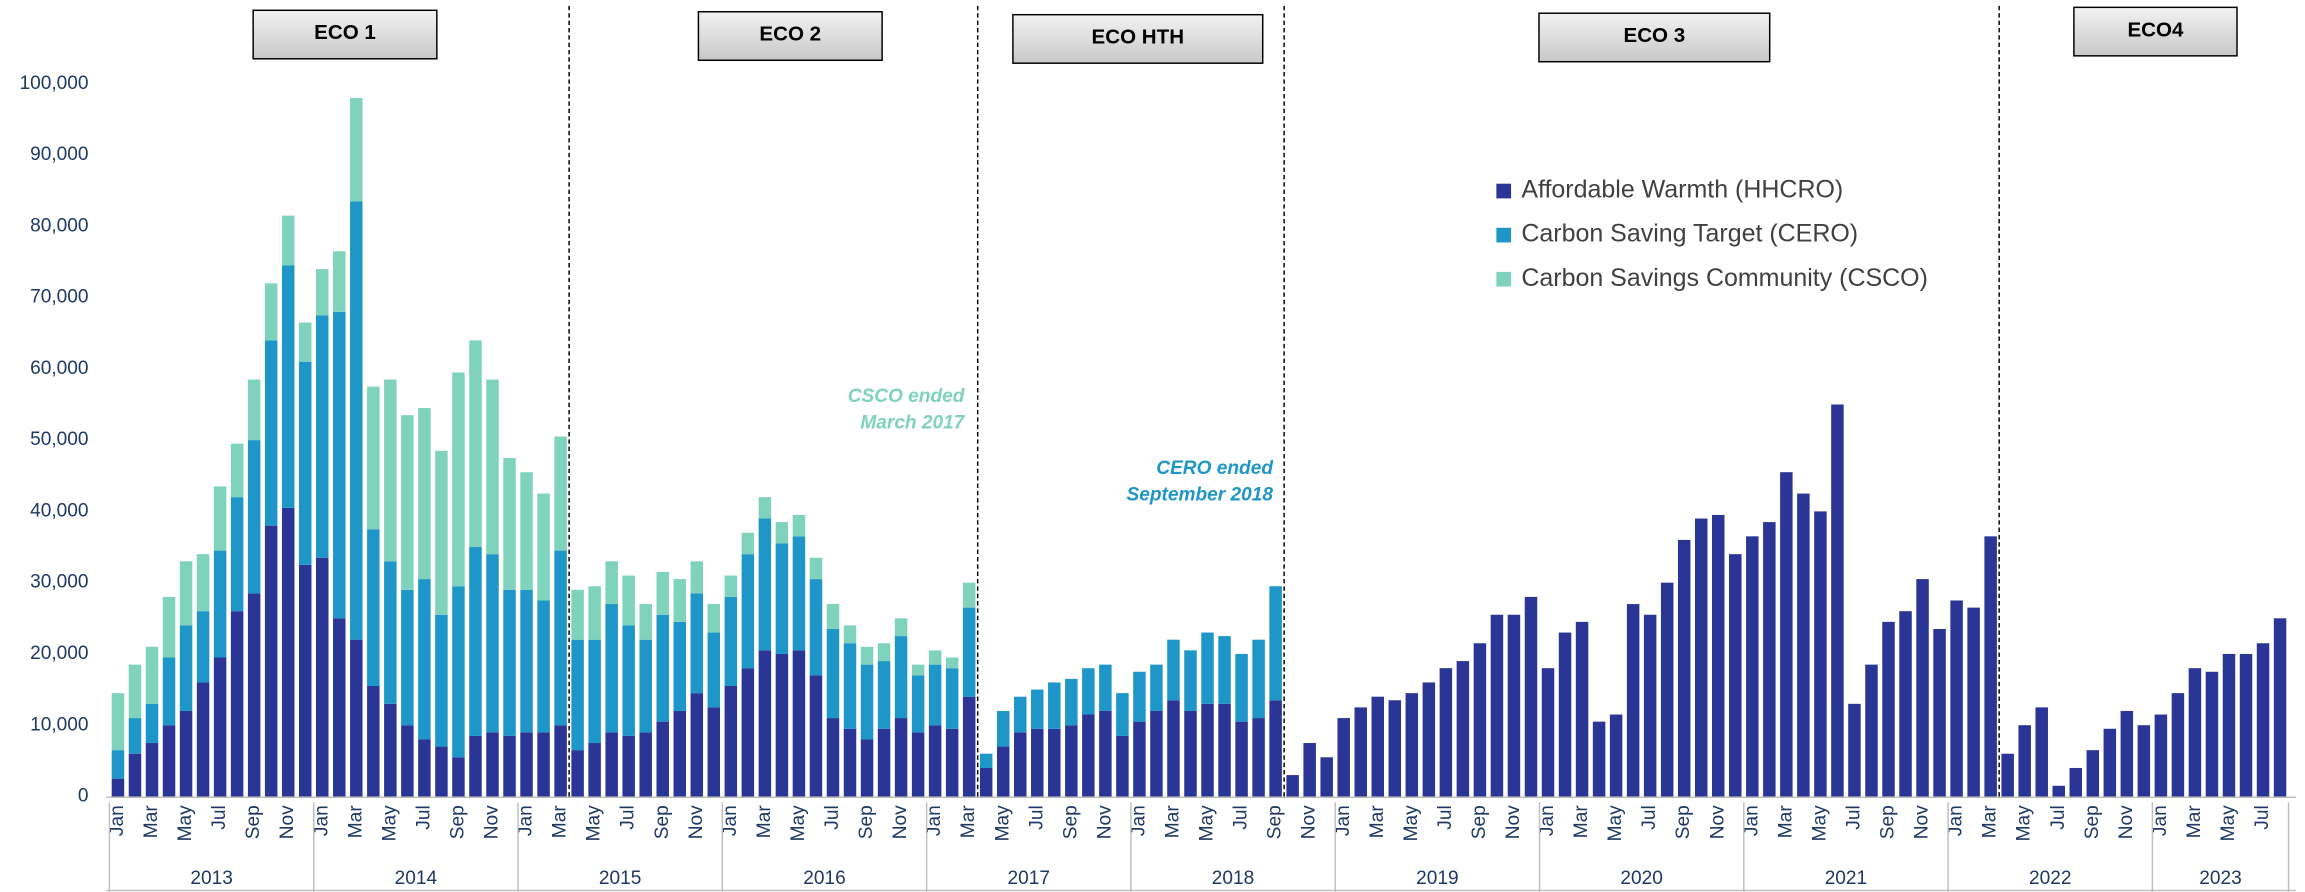  What do you see at coordinates (1504, 191) in the screenshot?
I see `legend-swatch` at bounding box center [1504, 191].